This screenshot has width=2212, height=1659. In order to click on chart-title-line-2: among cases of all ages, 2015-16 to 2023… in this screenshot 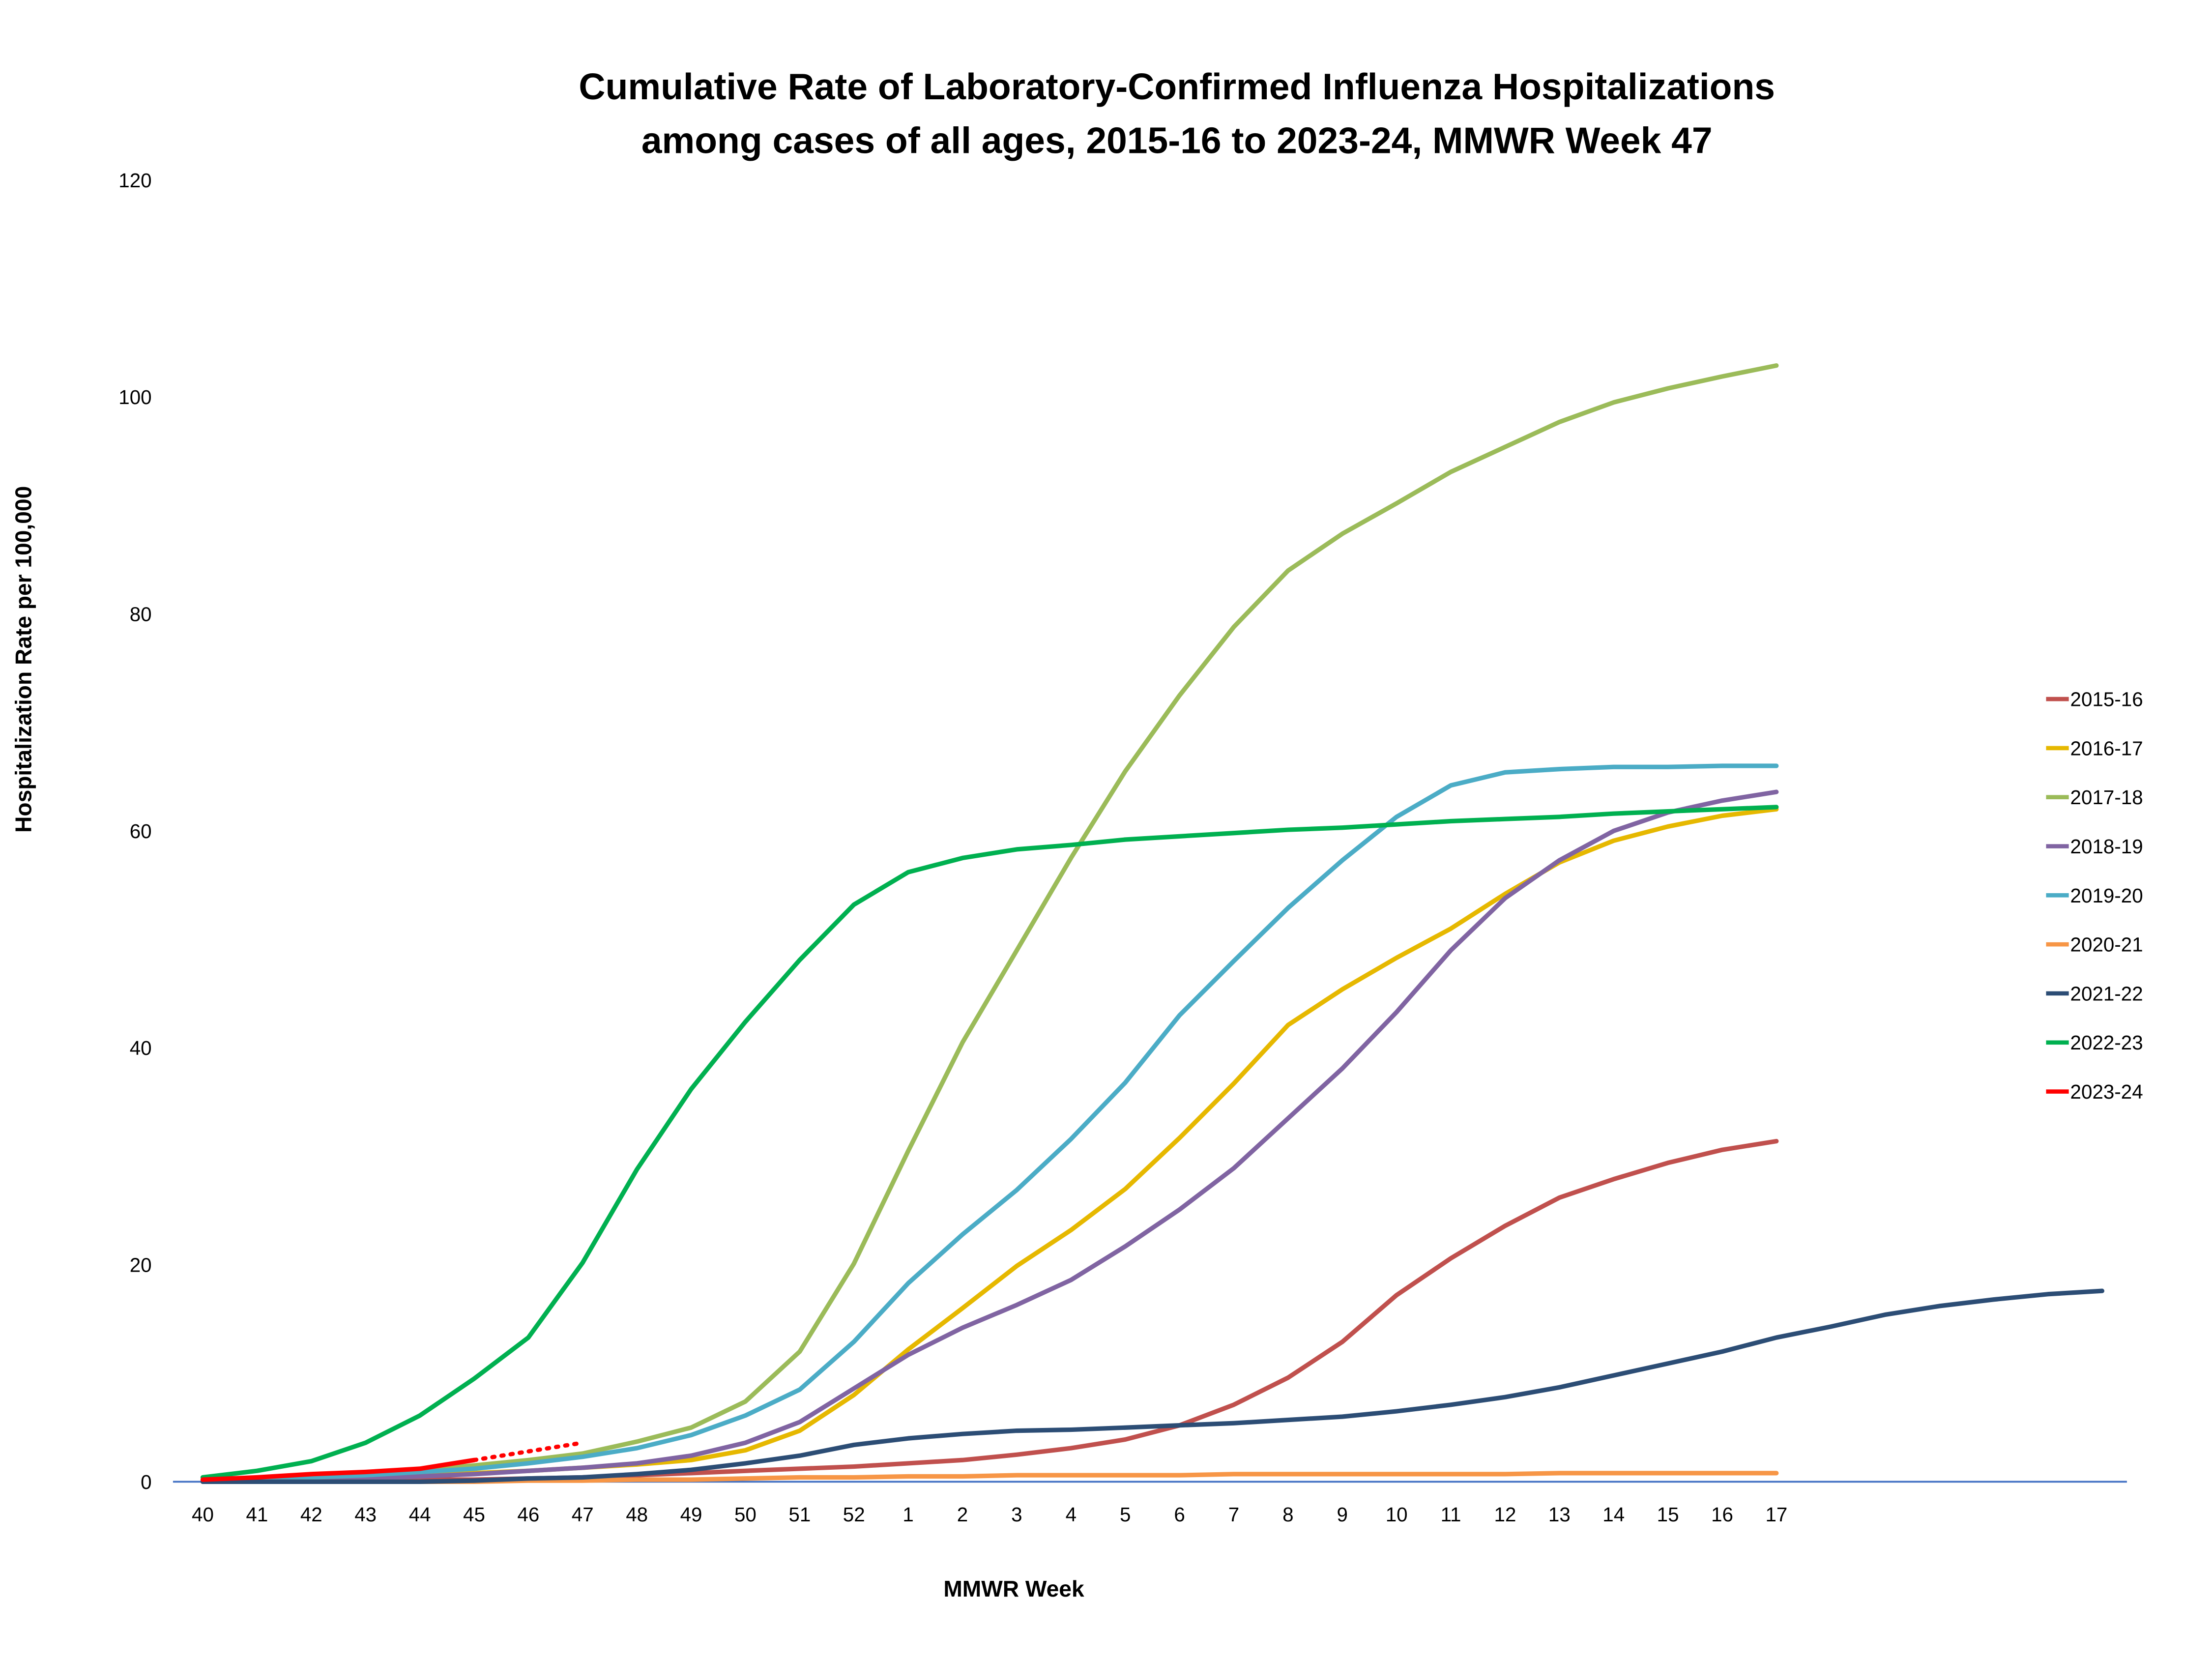, I will do `click(1177, 141)`.